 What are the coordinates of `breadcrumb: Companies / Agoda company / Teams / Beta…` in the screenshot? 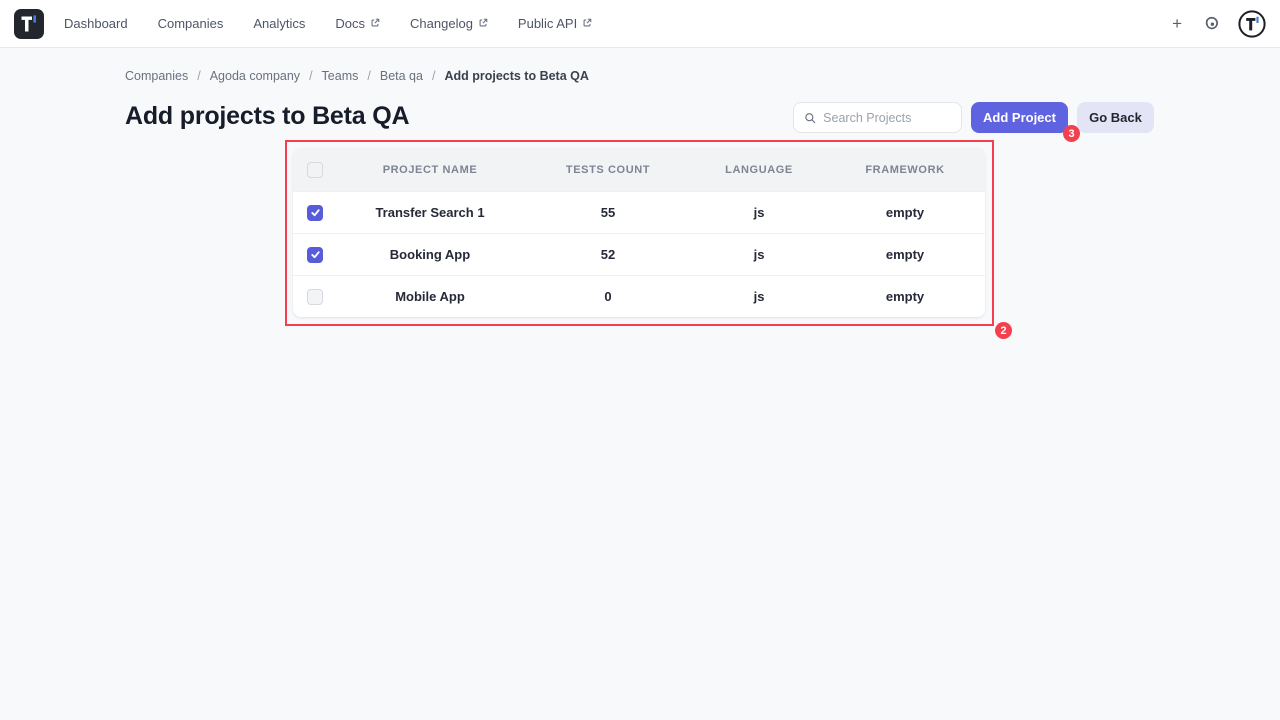 It's located at (357, 76).